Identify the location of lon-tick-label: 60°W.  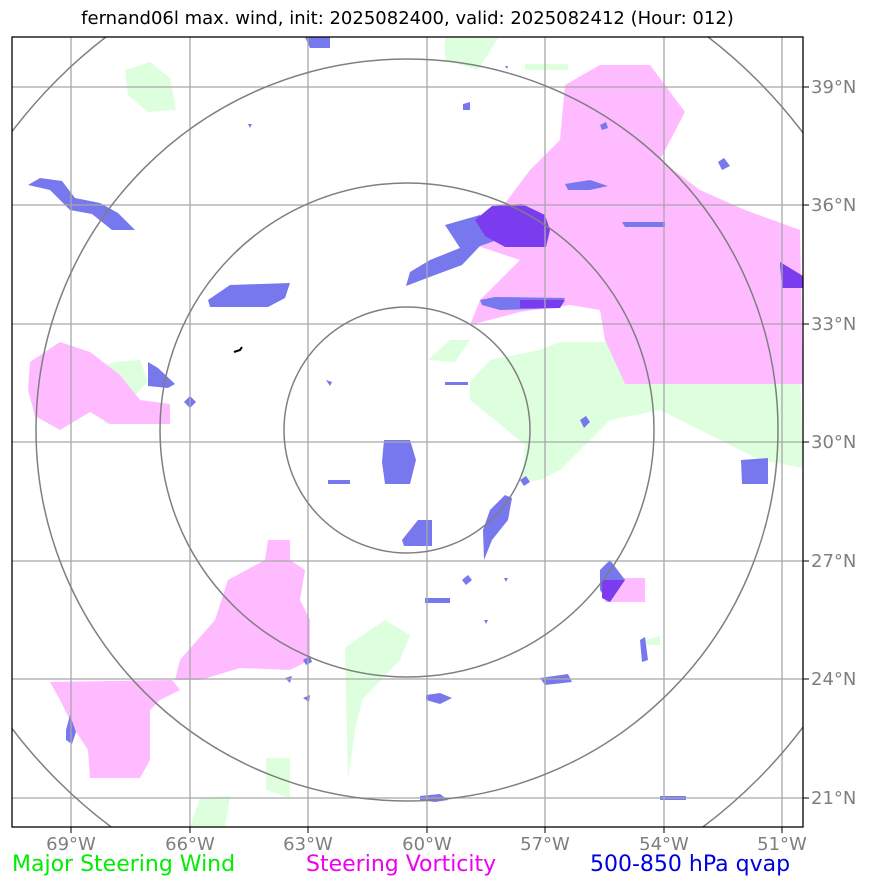
(427, 844).